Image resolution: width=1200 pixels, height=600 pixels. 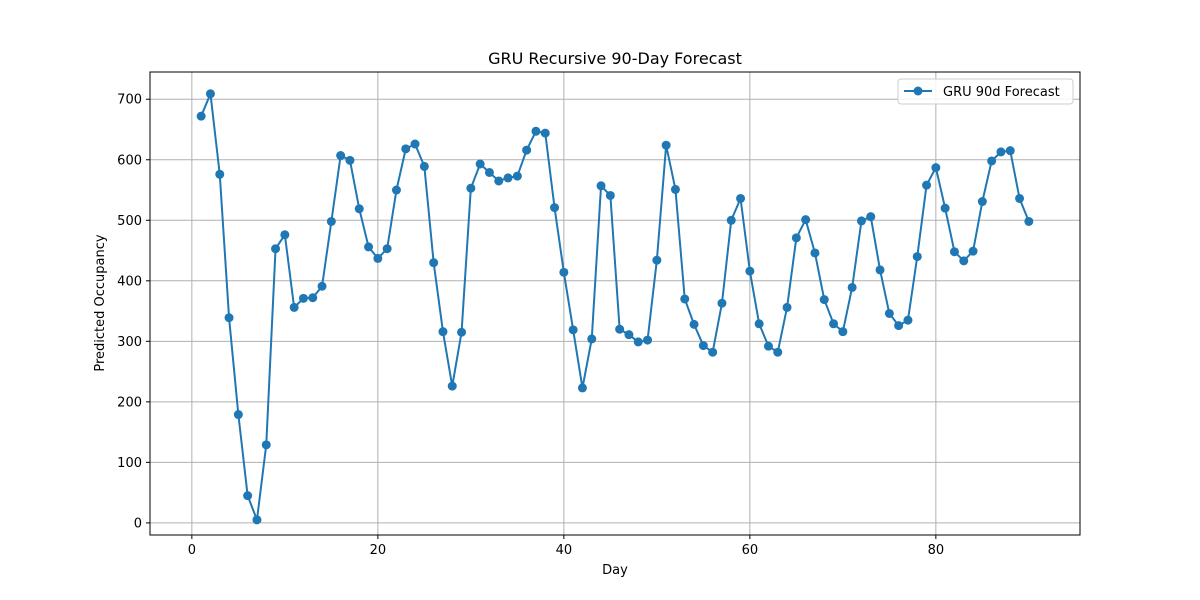 I want to click on legend: GRU 90d Forecast, so click(x=985, y=91).